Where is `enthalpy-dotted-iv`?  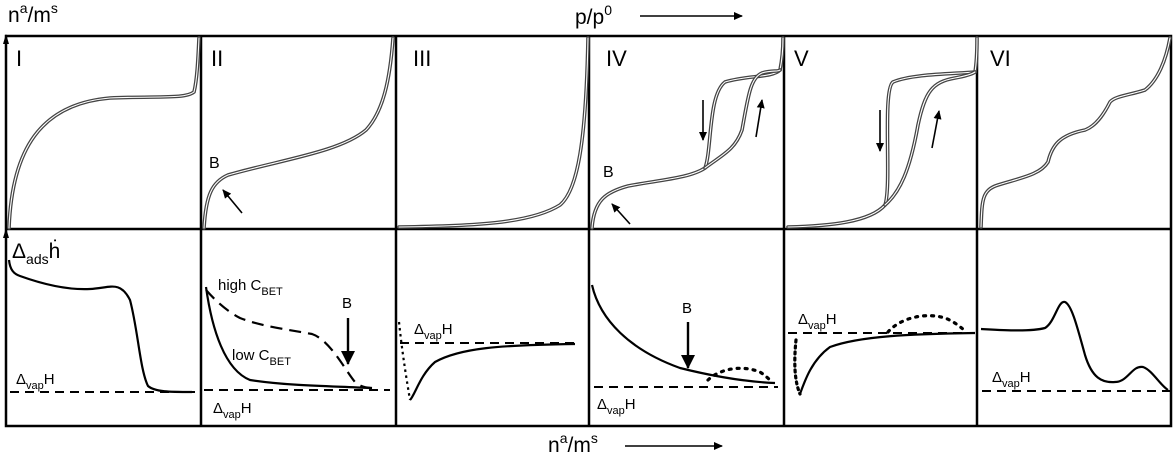
enthalpy-dotted-iv is located at coordinates (740, 375).